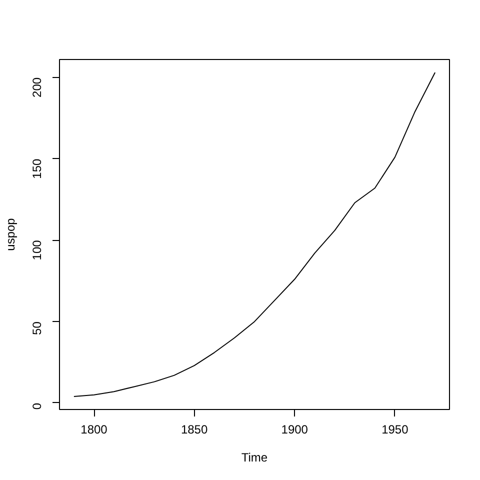 The height and width of the screenshot is (480, 480). What do you see at coordinates (94, 429) in the screenshot?
I see `x-tick-label: 1800` at bounding box center [94, 429].